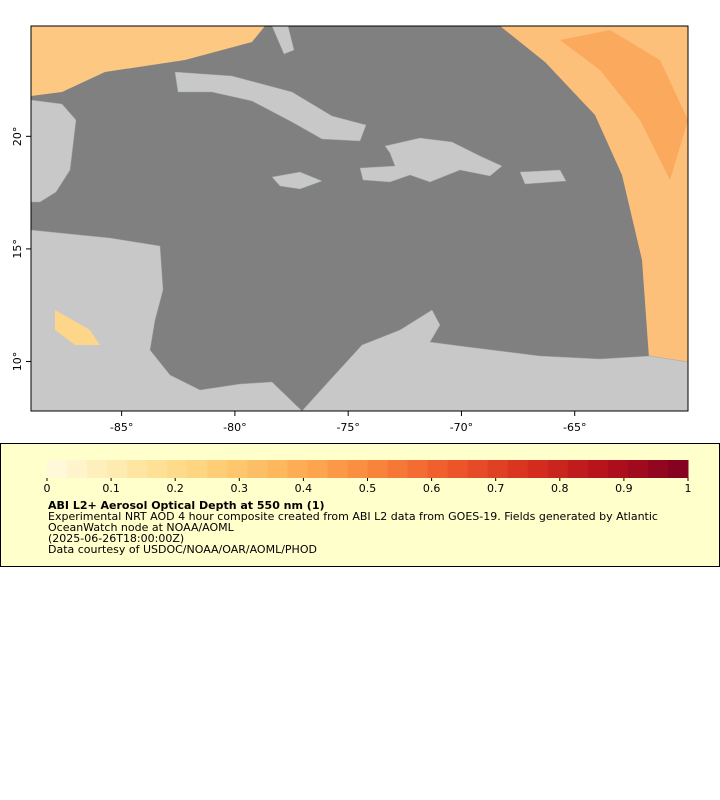  What do you see at coordinates (304, 488) in the screenshot?
I see `colorbar-tick-label: 0.4` at bounding box center [304, 488].